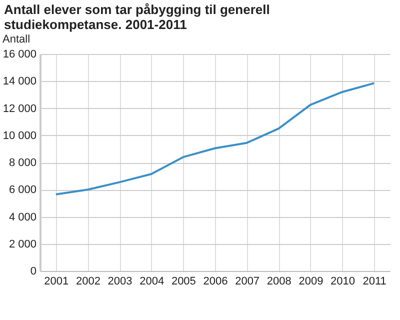 This screenshot has width=400, height=320. What do you see at coordinates (22, 244) in the screenshot?
I see `y-tick-label: 2 000` at bounding box center [22, 244].